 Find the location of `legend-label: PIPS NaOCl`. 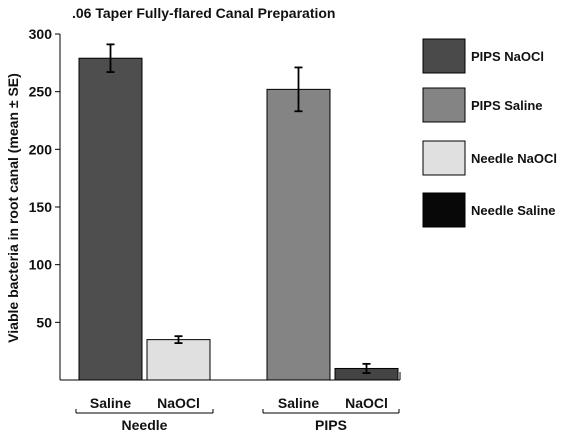

legend-label: PIPS NaOCl is located at coordinates (507, 56).